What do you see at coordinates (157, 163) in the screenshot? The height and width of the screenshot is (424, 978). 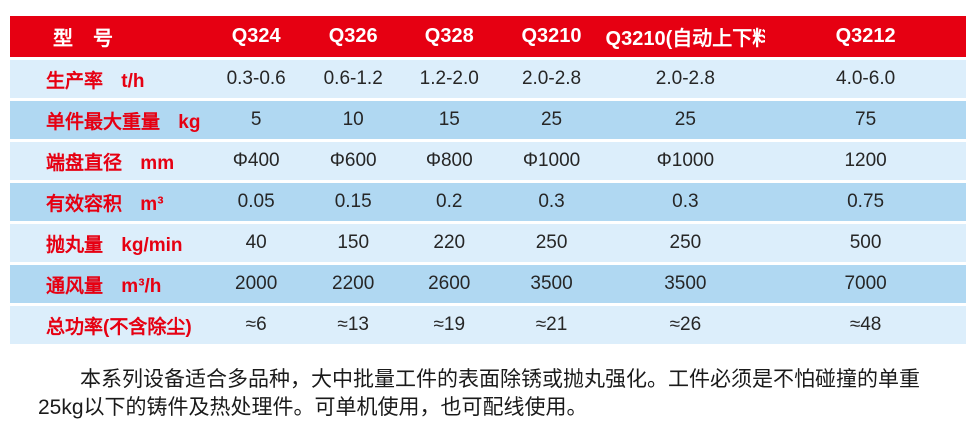 I see `spec-unit: mm` at bounding box center [157, 163].